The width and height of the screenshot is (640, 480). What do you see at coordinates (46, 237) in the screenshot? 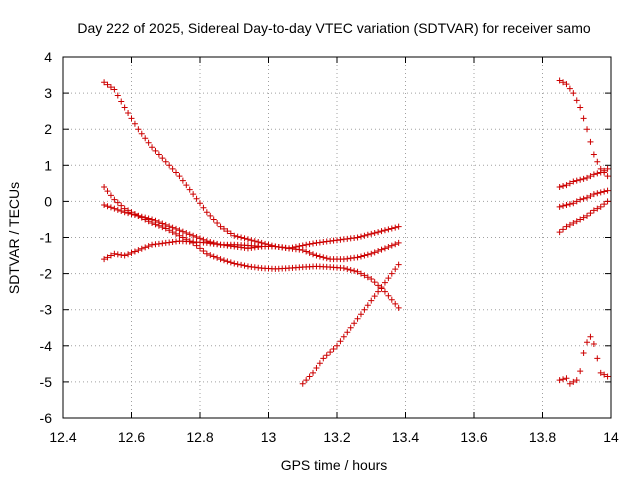
I see `y-tick-labels: -6 -5 -4 -3 -2 -1 0 1 2 3 4` at bounding box center [46, 237].